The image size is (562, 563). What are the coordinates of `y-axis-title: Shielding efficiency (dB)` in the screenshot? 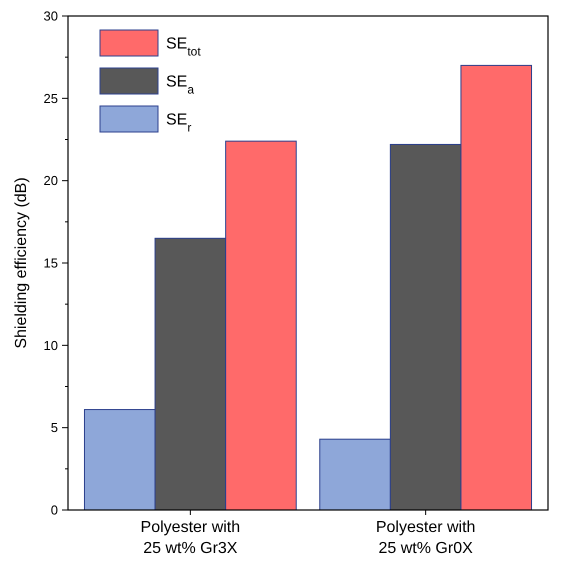 It's located at (21, 263).